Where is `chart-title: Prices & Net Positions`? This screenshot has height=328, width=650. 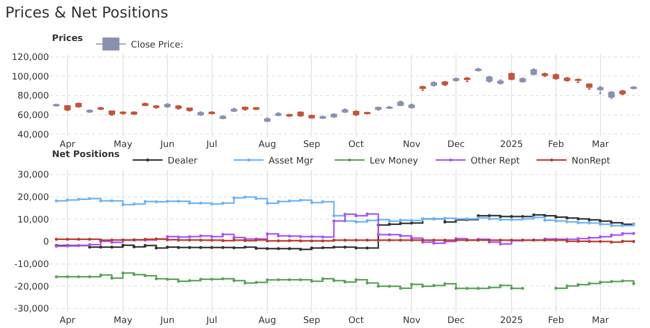 chart-title: Prices & Net Positions is located at coordinates (86, 12).